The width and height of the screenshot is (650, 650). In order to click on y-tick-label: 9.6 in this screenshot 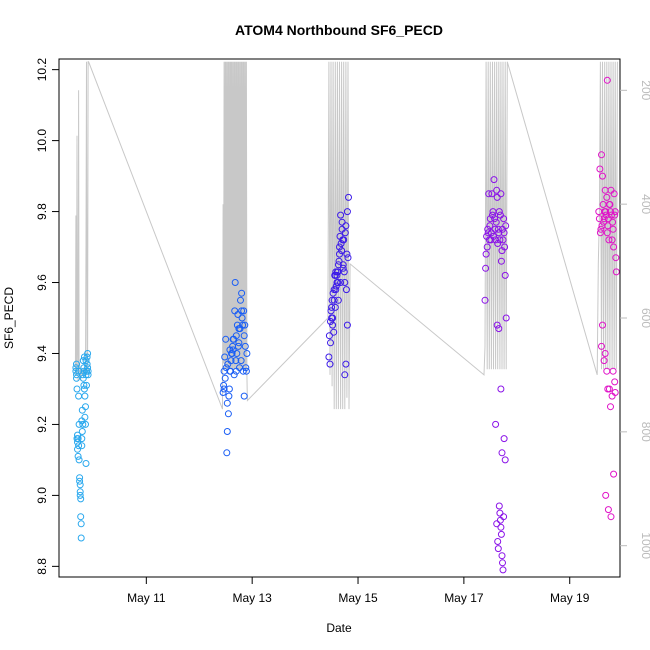, I will do `click(42, 282)`.